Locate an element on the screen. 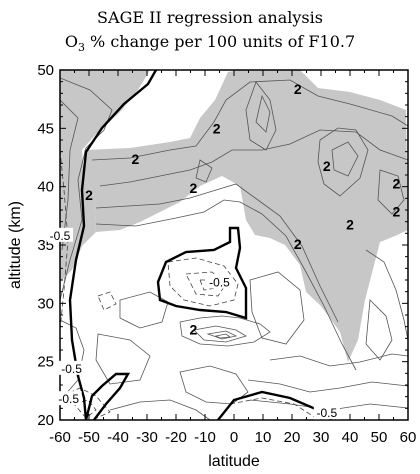  y-tick-label: 30 is located at coordinates (45, 303).